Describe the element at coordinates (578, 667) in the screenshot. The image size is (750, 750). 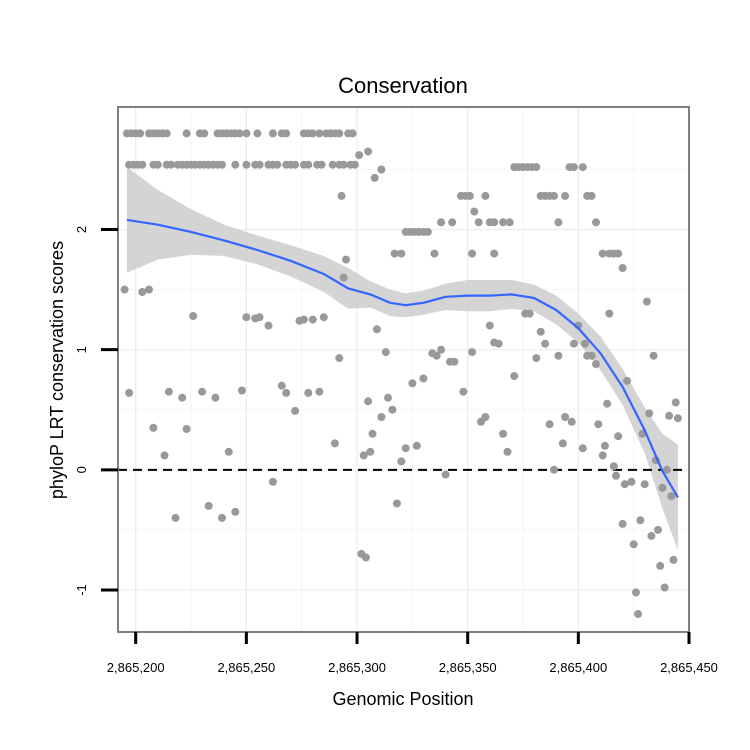
I see `x-tick-label: 2,865,400` at that location.